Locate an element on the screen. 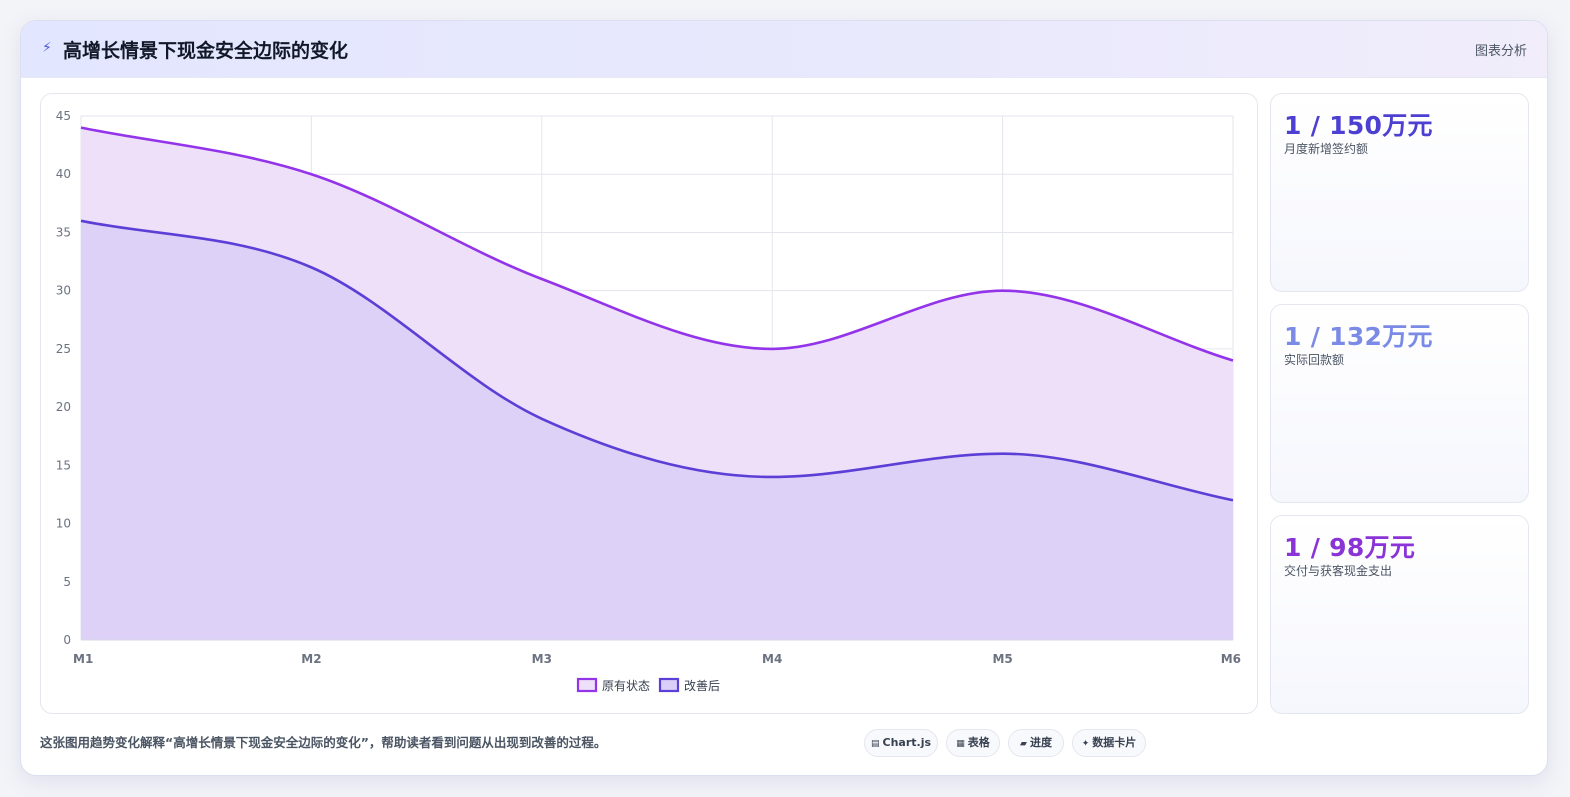 This screenshot has height=797, width=1570. sparkle-icon: ✦ is located at coordinates (1085, 744).